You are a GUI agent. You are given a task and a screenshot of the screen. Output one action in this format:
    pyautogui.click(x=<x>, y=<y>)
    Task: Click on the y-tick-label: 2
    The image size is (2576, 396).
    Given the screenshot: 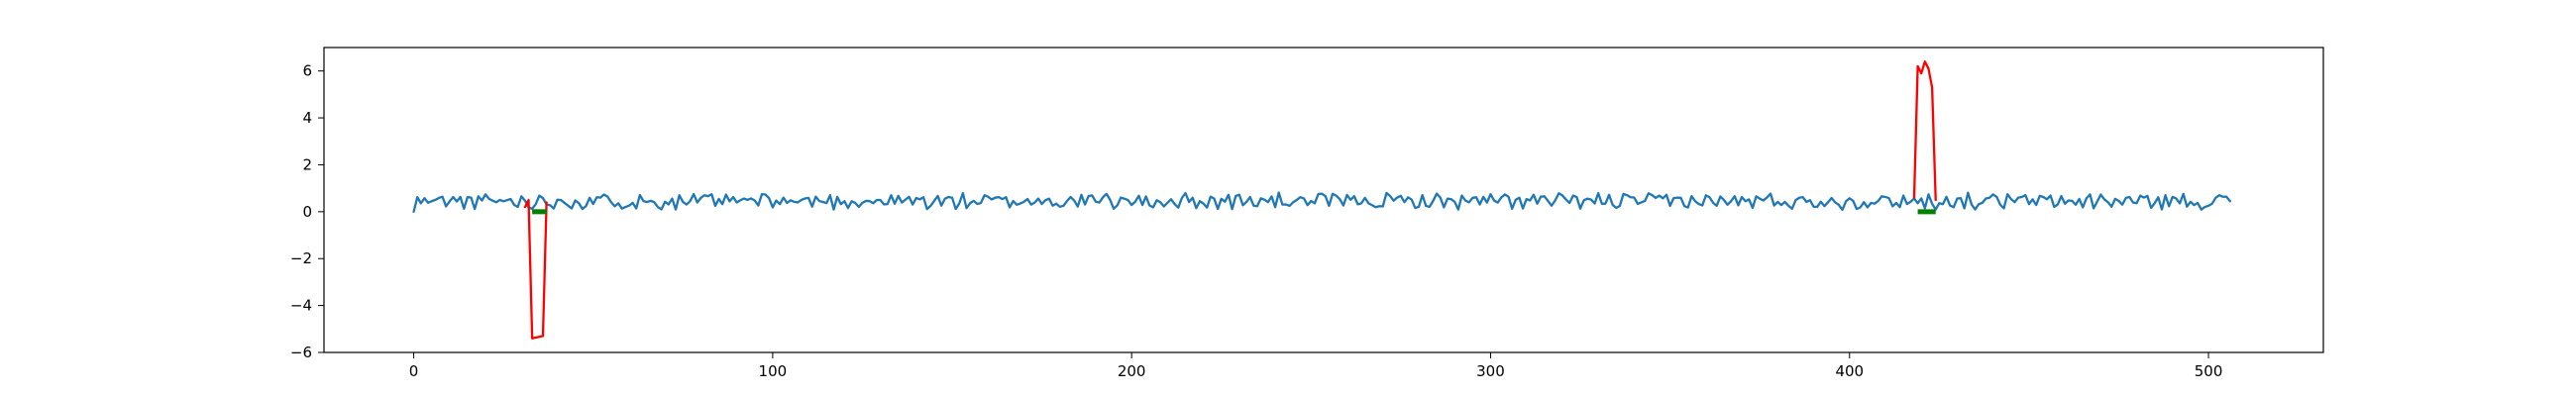 What is the action you would take?
    pyautogui.click(x=307, y=164)
    